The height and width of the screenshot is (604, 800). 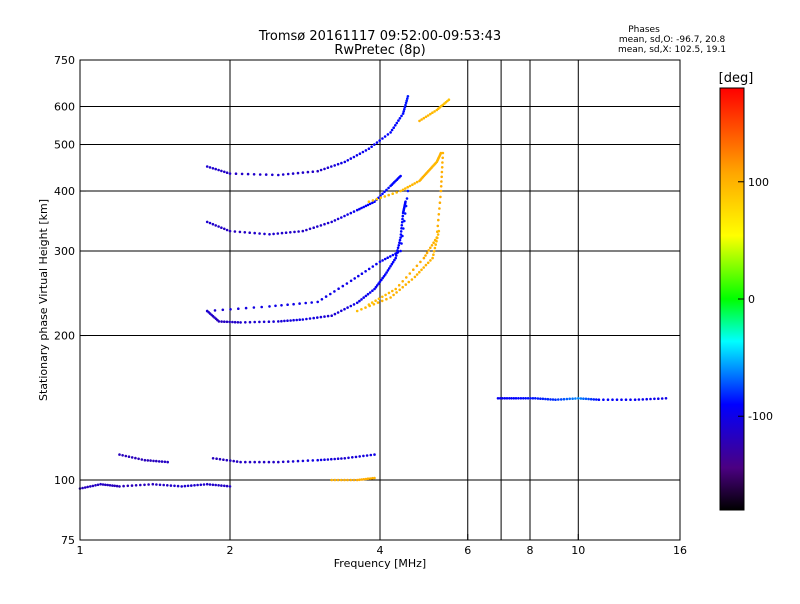 What do you see at coordinates (64, 107) in the screenshot?
I see `y-tick-label: 600` at bounding box center [64, 107].